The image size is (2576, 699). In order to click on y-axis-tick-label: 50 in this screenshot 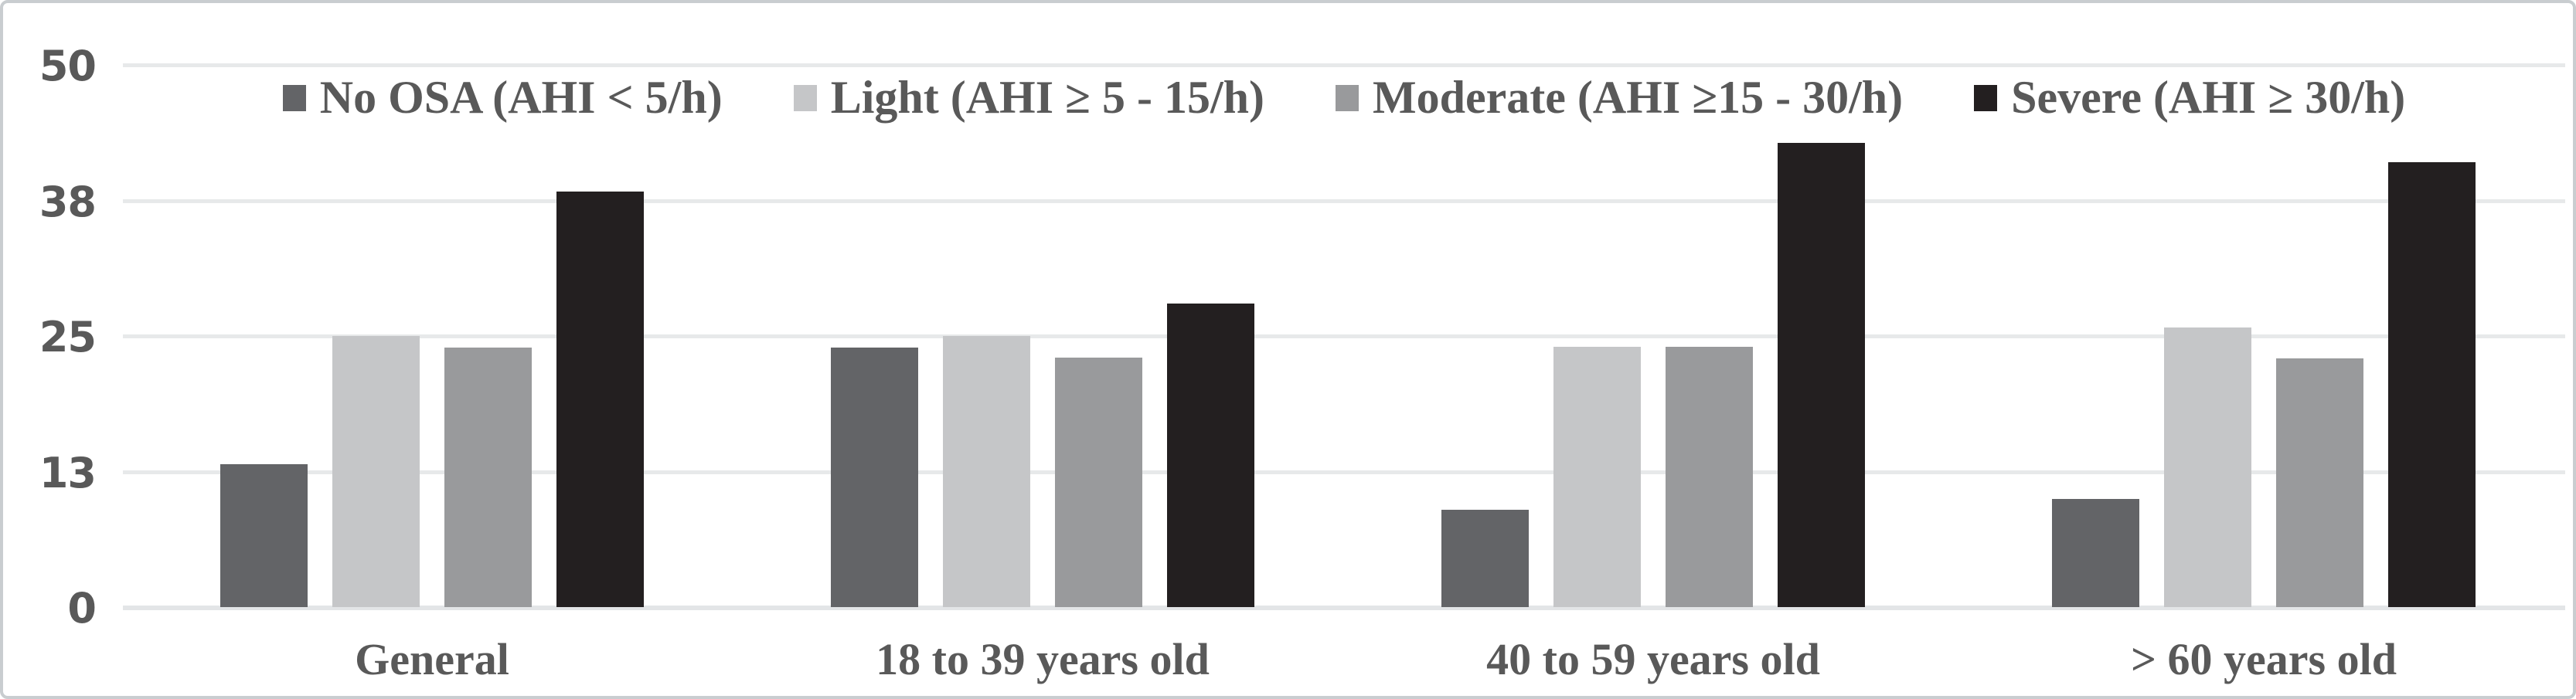, I will do `click(68, 66)`.